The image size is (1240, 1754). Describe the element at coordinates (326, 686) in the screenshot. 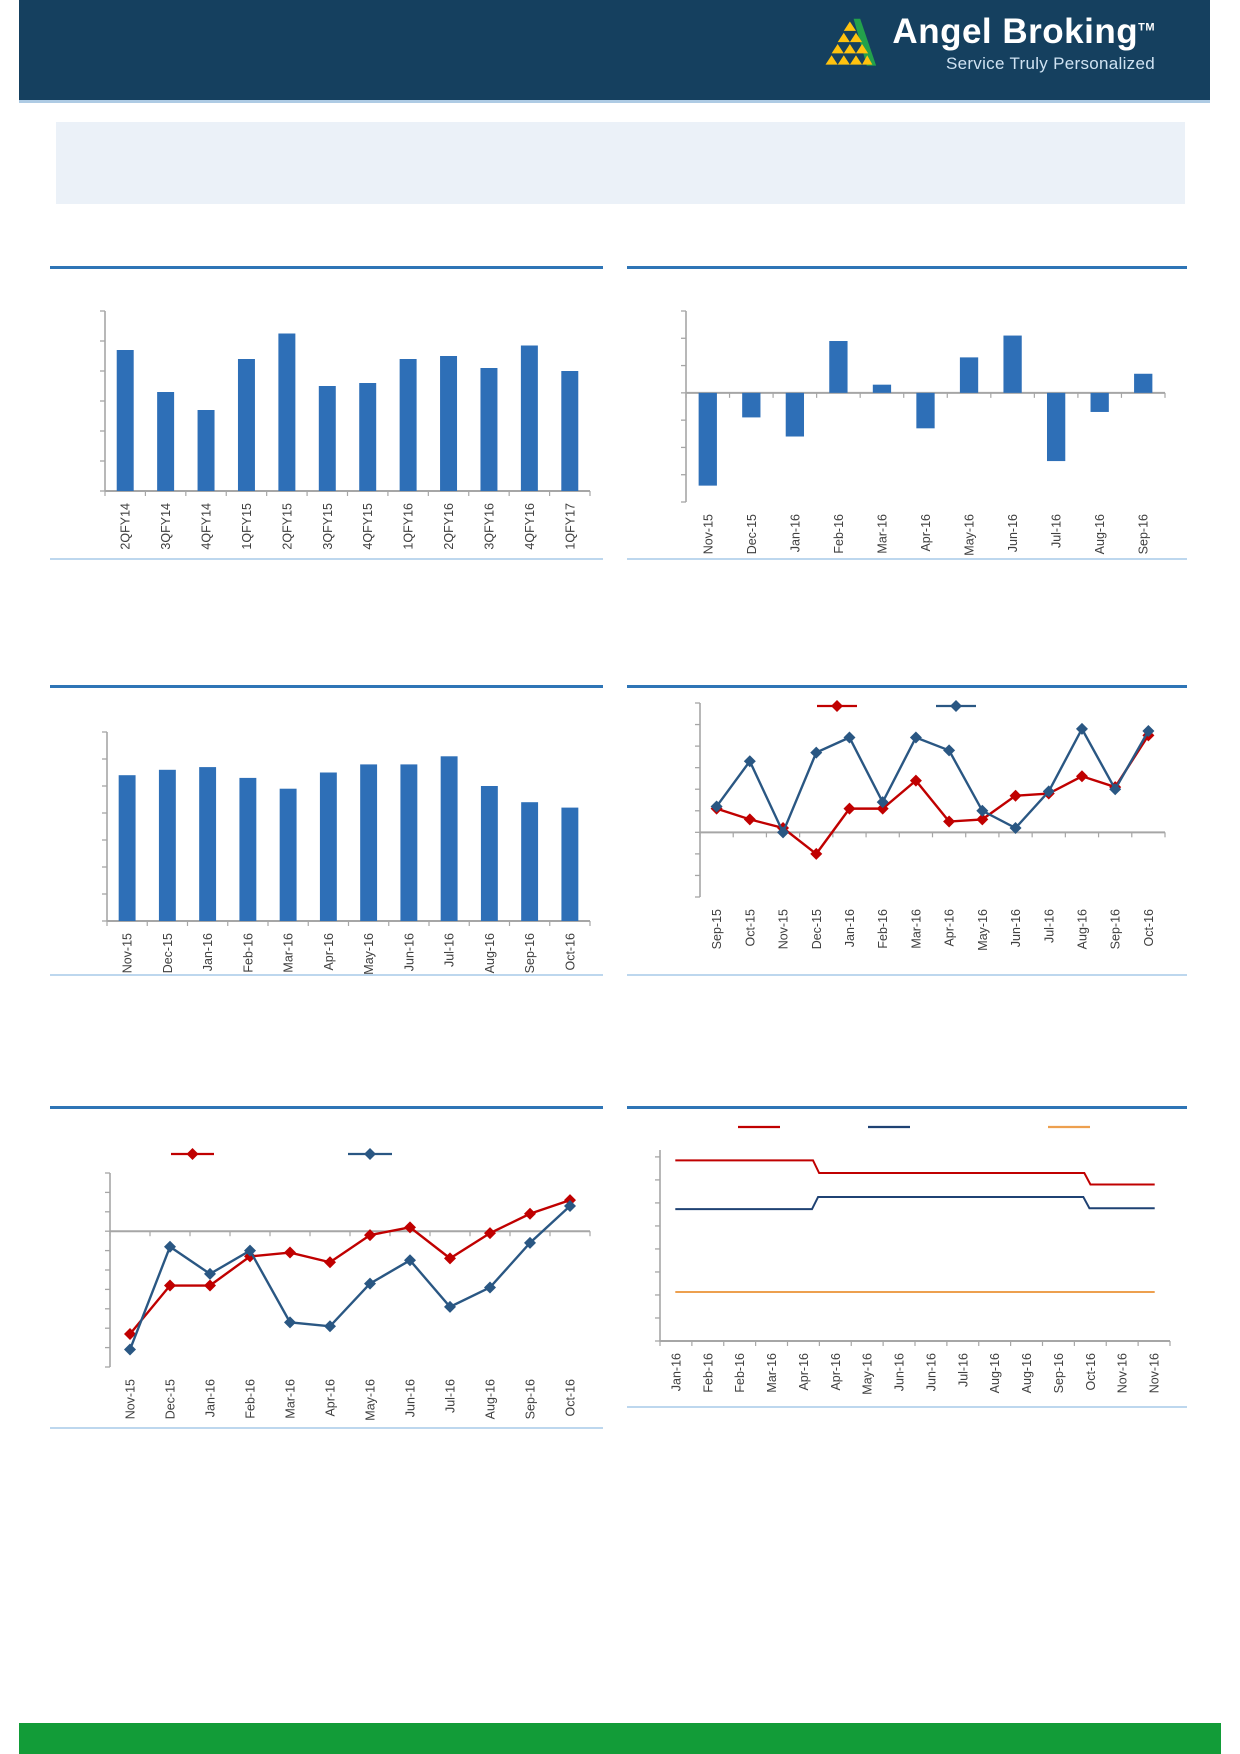

I see `chart3-title-rule` at that location.